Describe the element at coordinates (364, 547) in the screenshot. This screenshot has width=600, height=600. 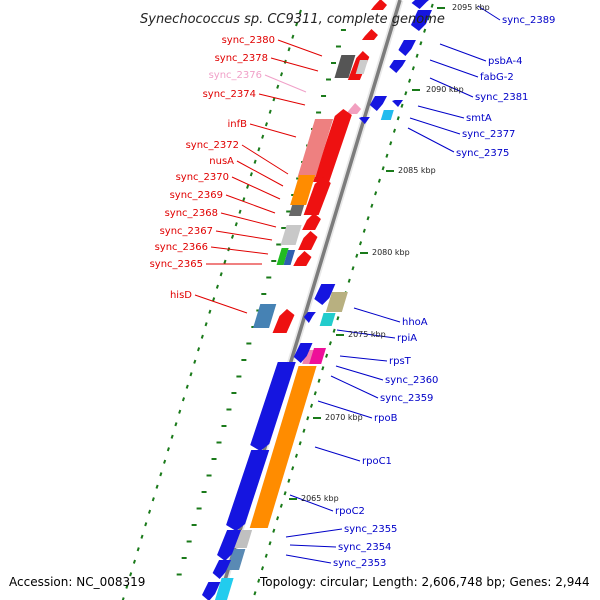
I see `gene-label-sync-2354: sync_2354` at that location.